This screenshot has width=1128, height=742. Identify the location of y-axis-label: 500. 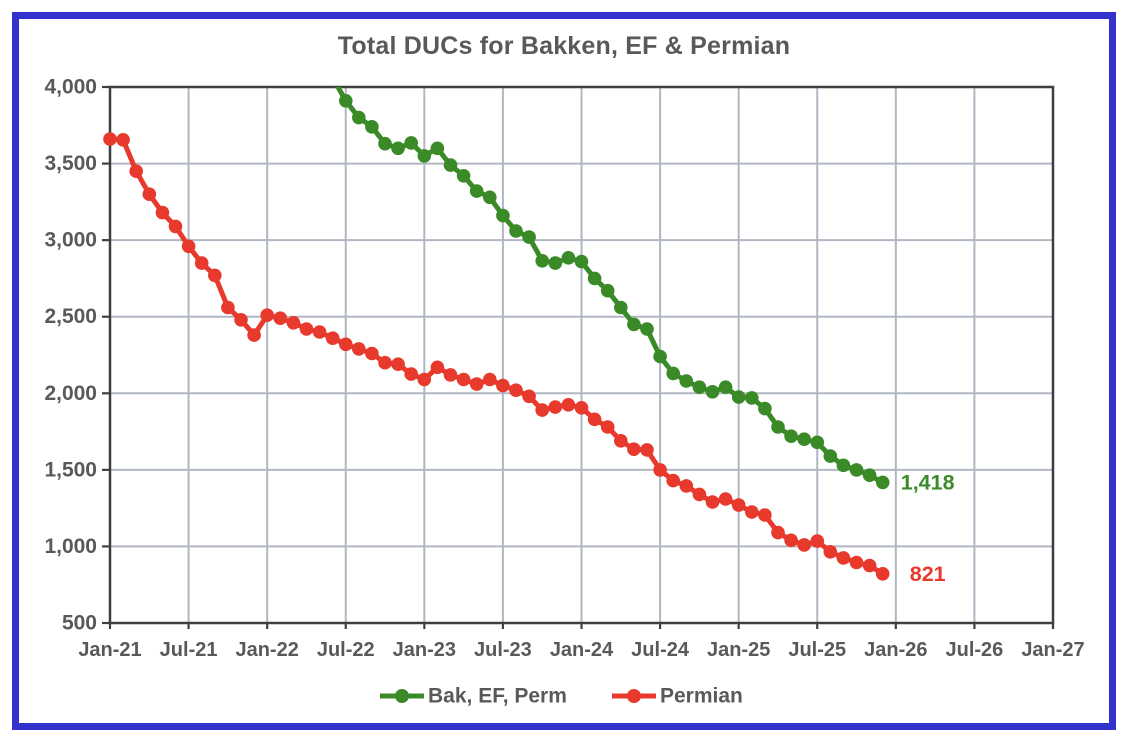
(79, 623).